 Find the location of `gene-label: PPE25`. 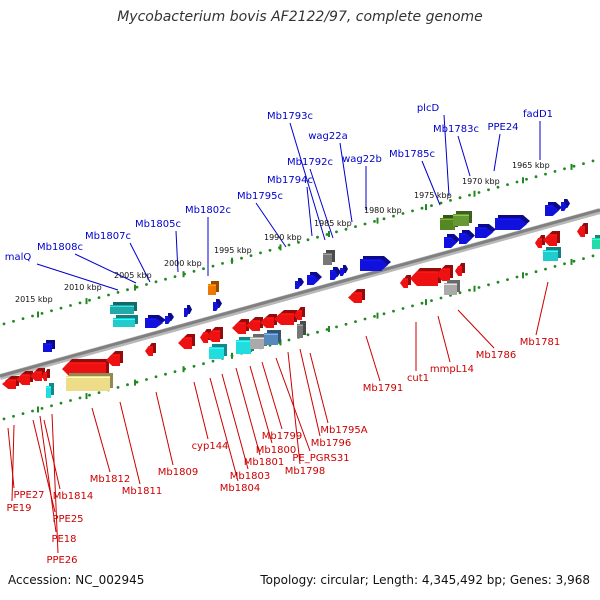

gene-label: PPE25 is located at coordinates (67, 519).